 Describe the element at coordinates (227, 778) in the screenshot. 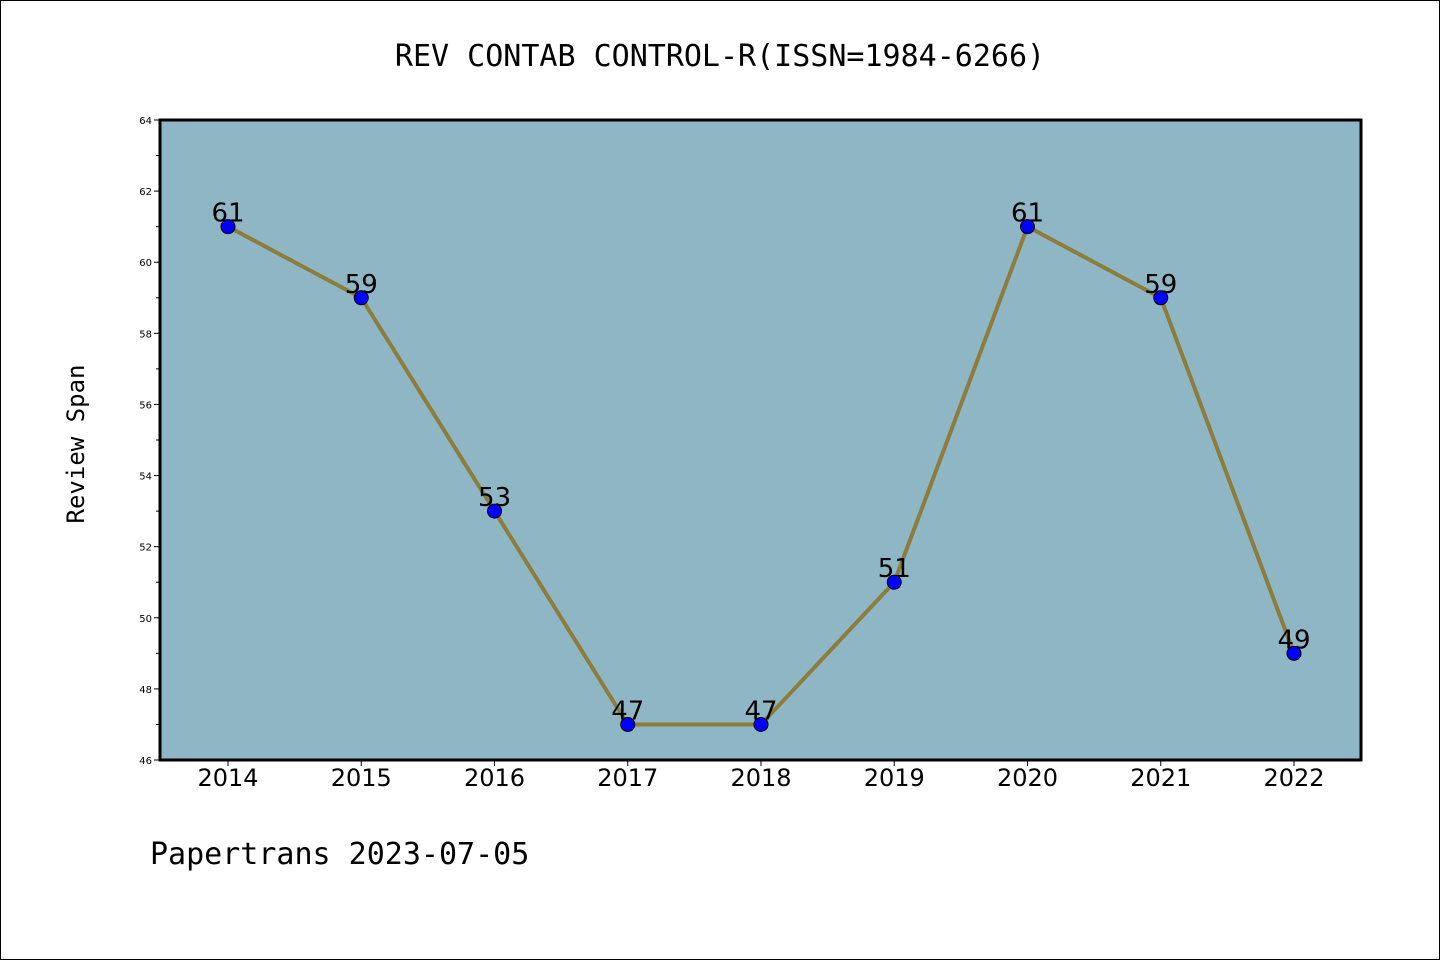

I see `x-tick-label: 2014` at that location.